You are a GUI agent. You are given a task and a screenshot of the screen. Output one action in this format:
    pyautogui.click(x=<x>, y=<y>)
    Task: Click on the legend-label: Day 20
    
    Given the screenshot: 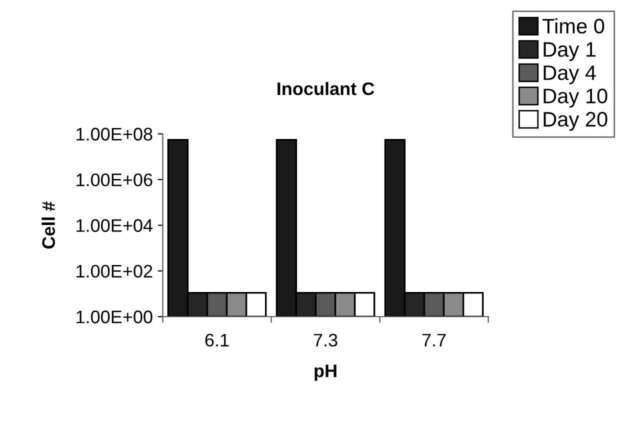 What is the action you would take?
    pyautogui.click(x=576, y=121)
    